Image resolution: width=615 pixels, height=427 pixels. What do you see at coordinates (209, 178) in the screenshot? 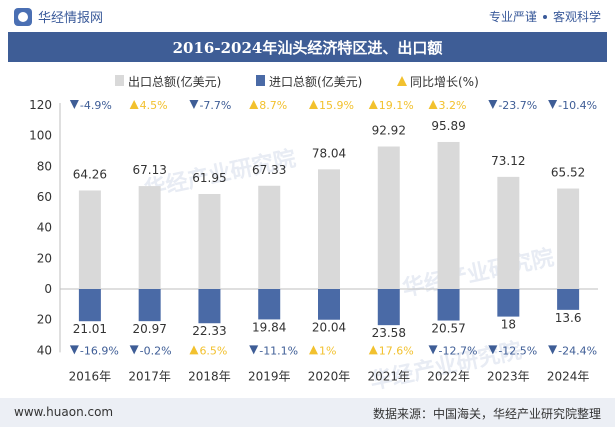
I see `export-bar-label: 61.95` at bounding box center [209, 178].